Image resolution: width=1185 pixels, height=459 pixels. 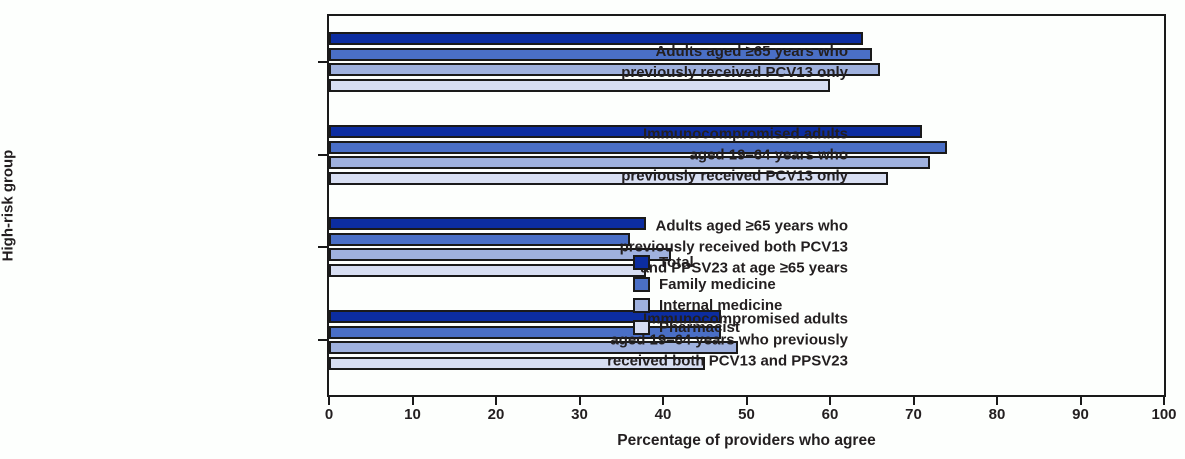 I want to click on legend-label: Total, so click(x=676, y=263).